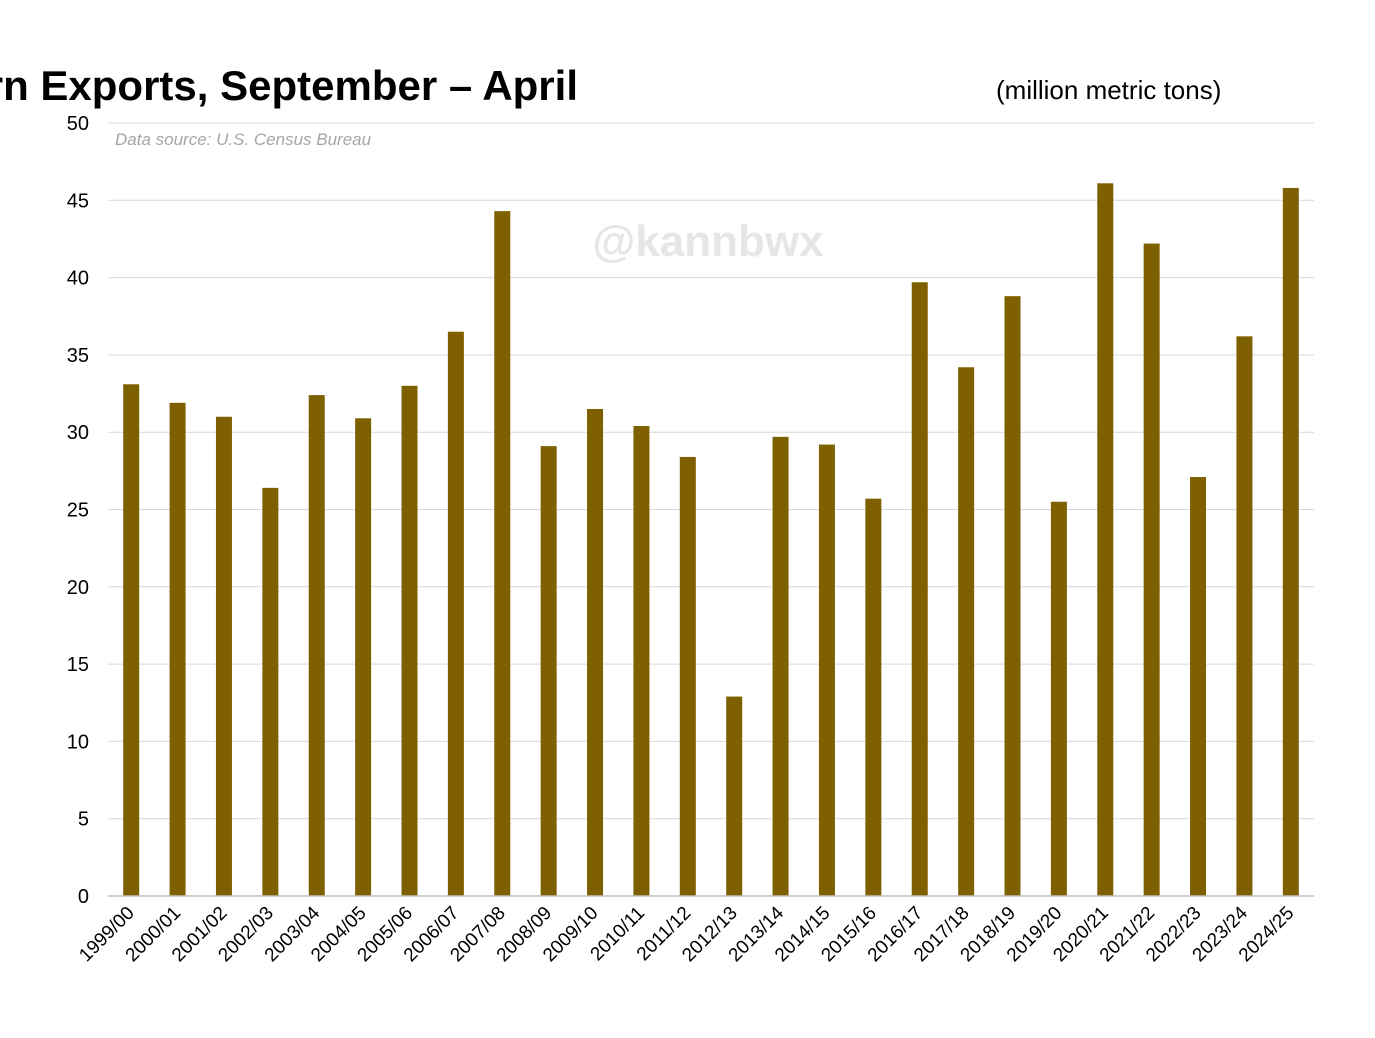  What do you see at coordinates (78, 279) in the screenshot?
I see `y-tick-label: 40` at bounding box center [78, 279].